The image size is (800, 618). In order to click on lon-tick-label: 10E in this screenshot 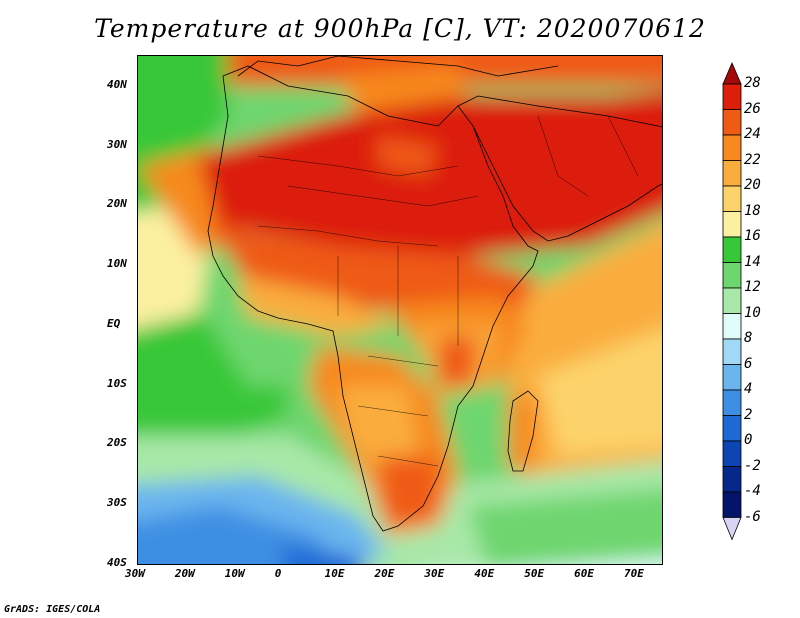, I will do `click(334, 573)`.